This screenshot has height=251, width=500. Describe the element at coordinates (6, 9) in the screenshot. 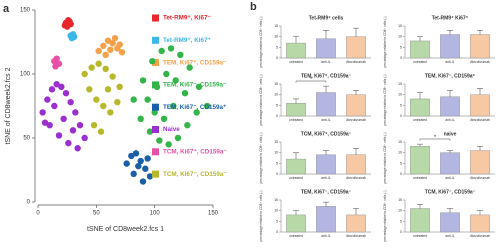

I see `panel-label: a` at that location.